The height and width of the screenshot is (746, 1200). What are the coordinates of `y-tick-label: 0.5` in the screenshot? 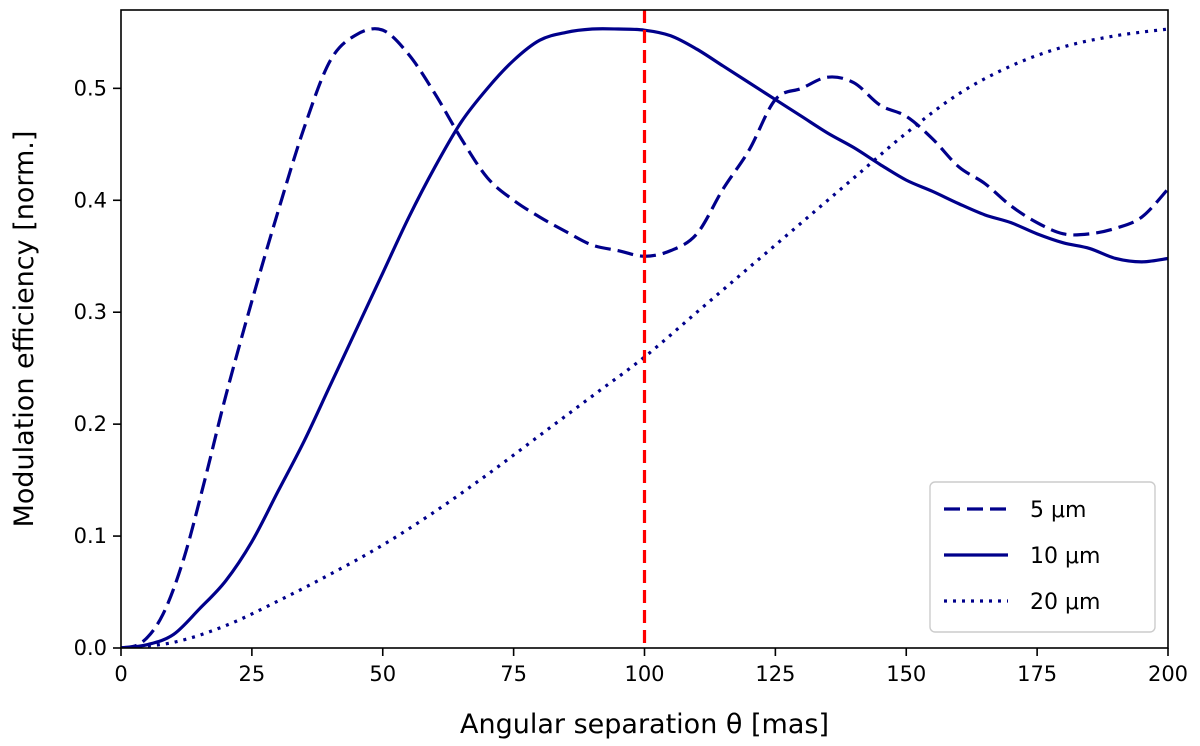 It's located at (90, 88).